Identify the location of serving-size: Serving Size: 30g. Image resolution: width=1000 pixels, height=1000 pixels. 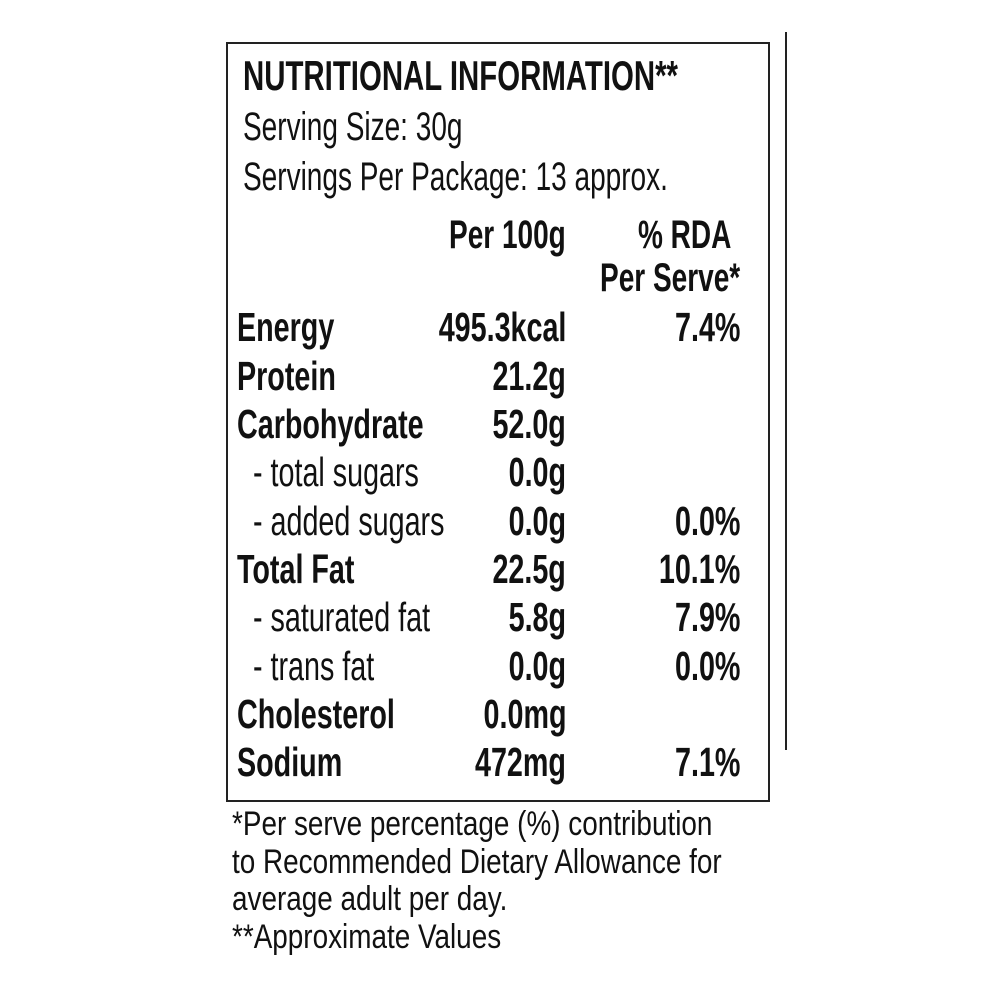
(353, 127).